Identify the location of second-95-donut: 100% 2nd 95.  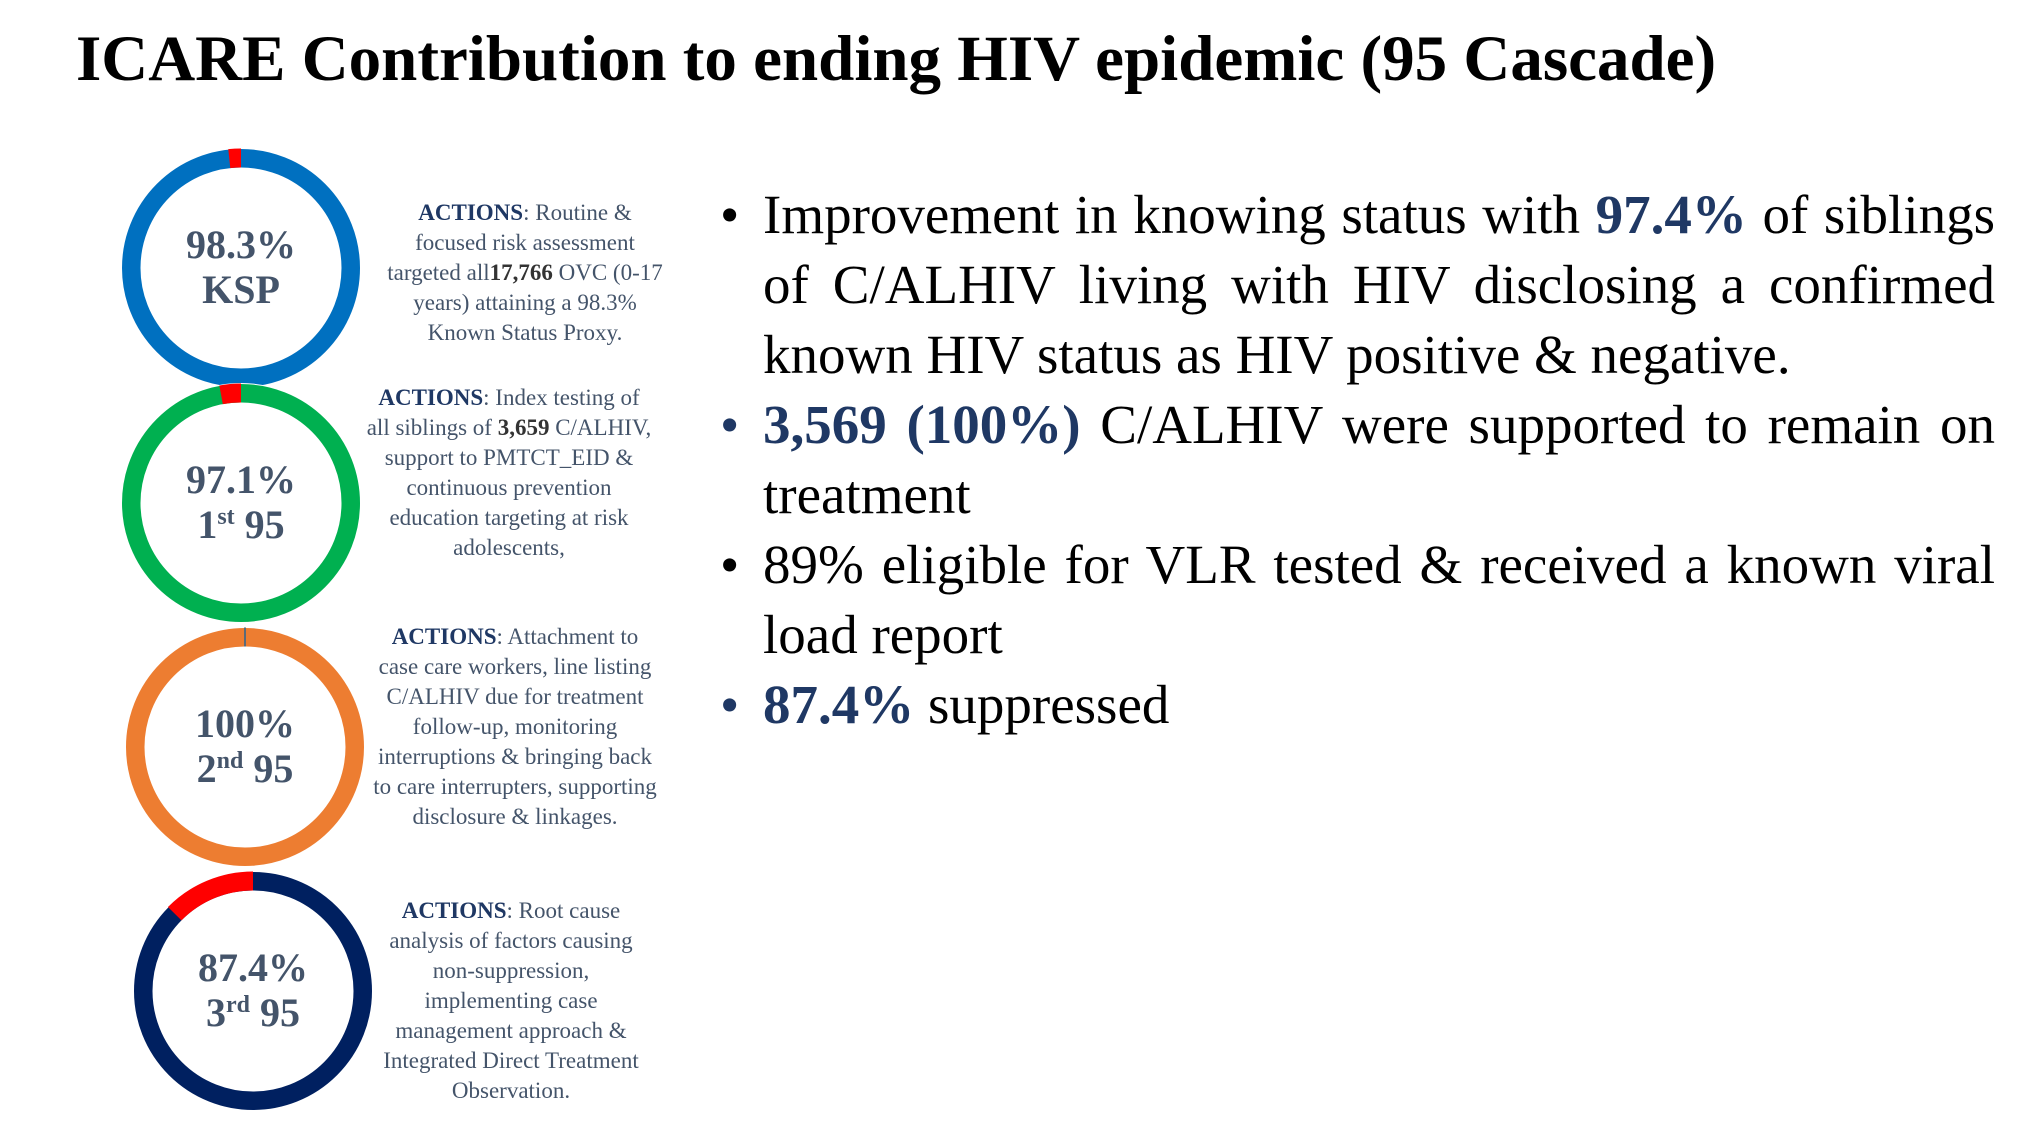
(245, 747).